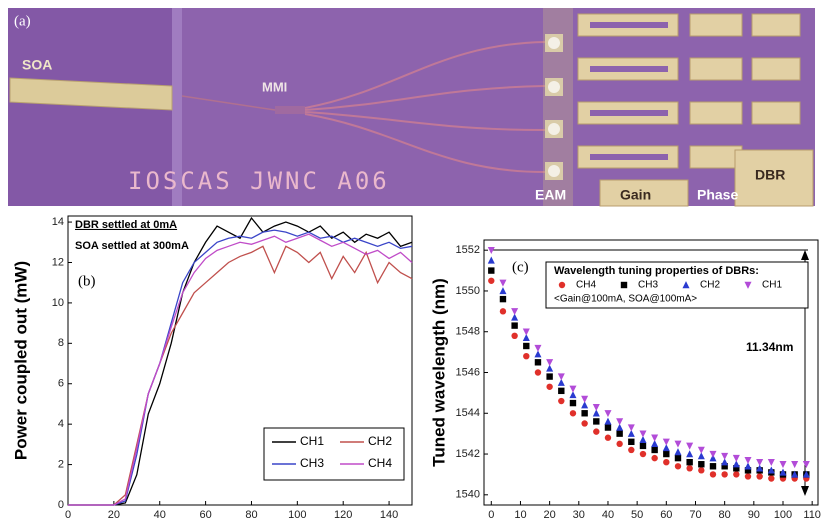 The image size is (824, 525). I want to click on y-tick-label: 8, so click(61, 343).